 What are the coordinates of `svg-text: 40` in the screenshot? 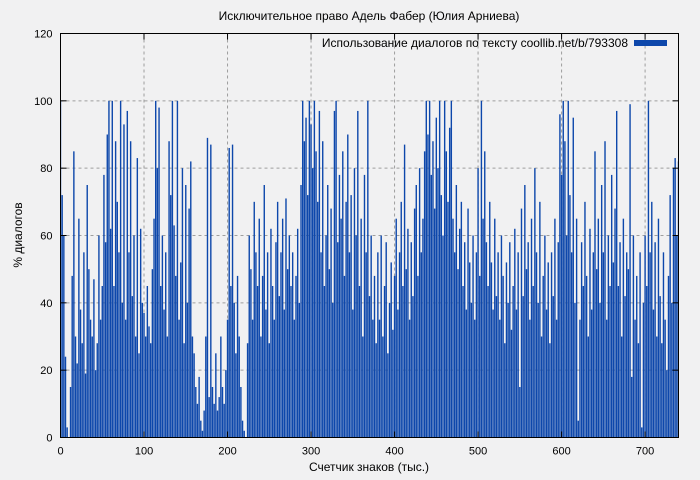 It's located at (46, 304).